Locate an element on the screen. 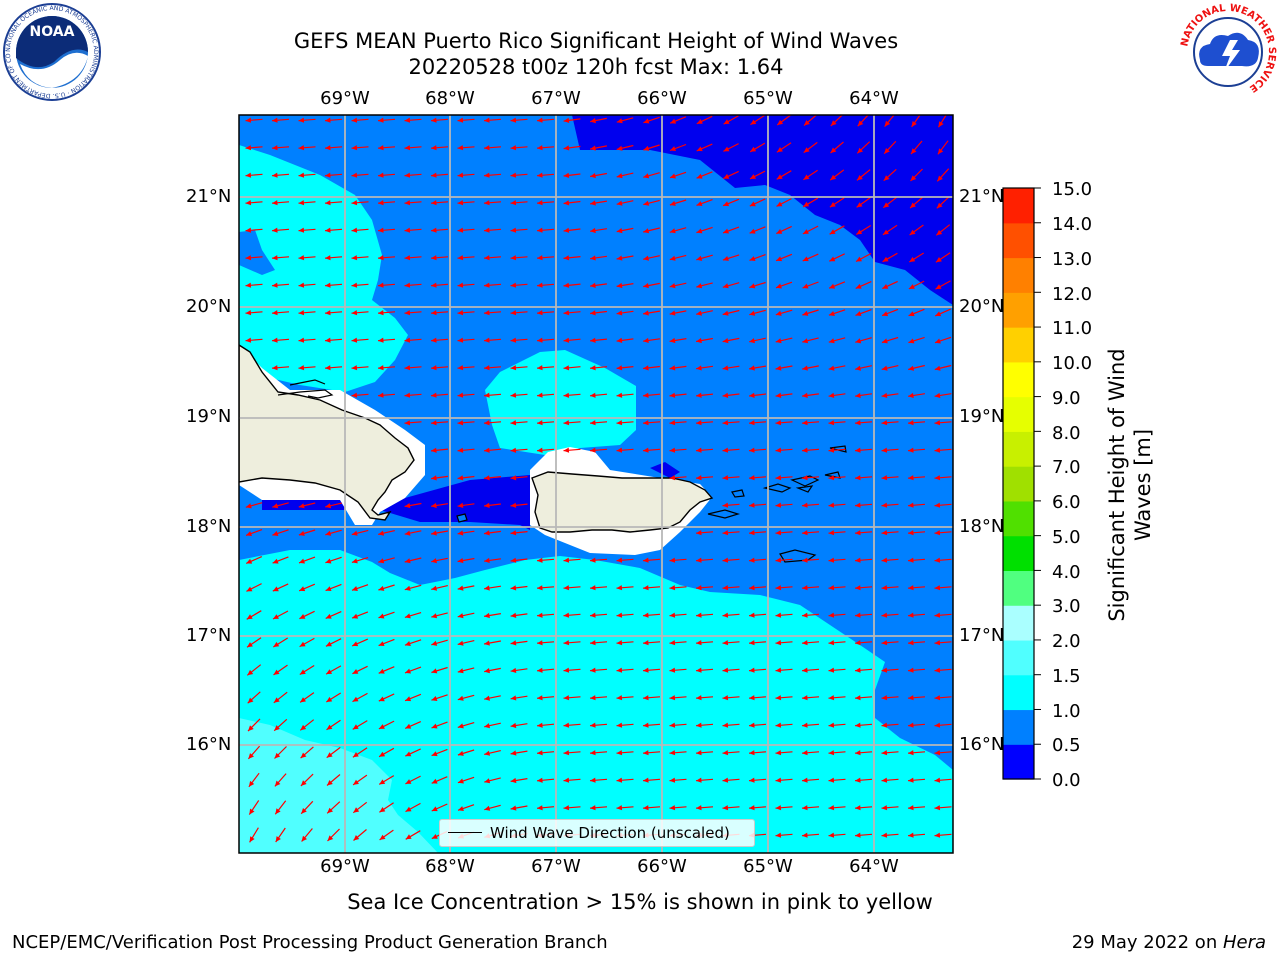 The height and width of the screenshot is (960, 1280). lon-label-bottom-69w: 69°W is located at coordinates (345, 866).